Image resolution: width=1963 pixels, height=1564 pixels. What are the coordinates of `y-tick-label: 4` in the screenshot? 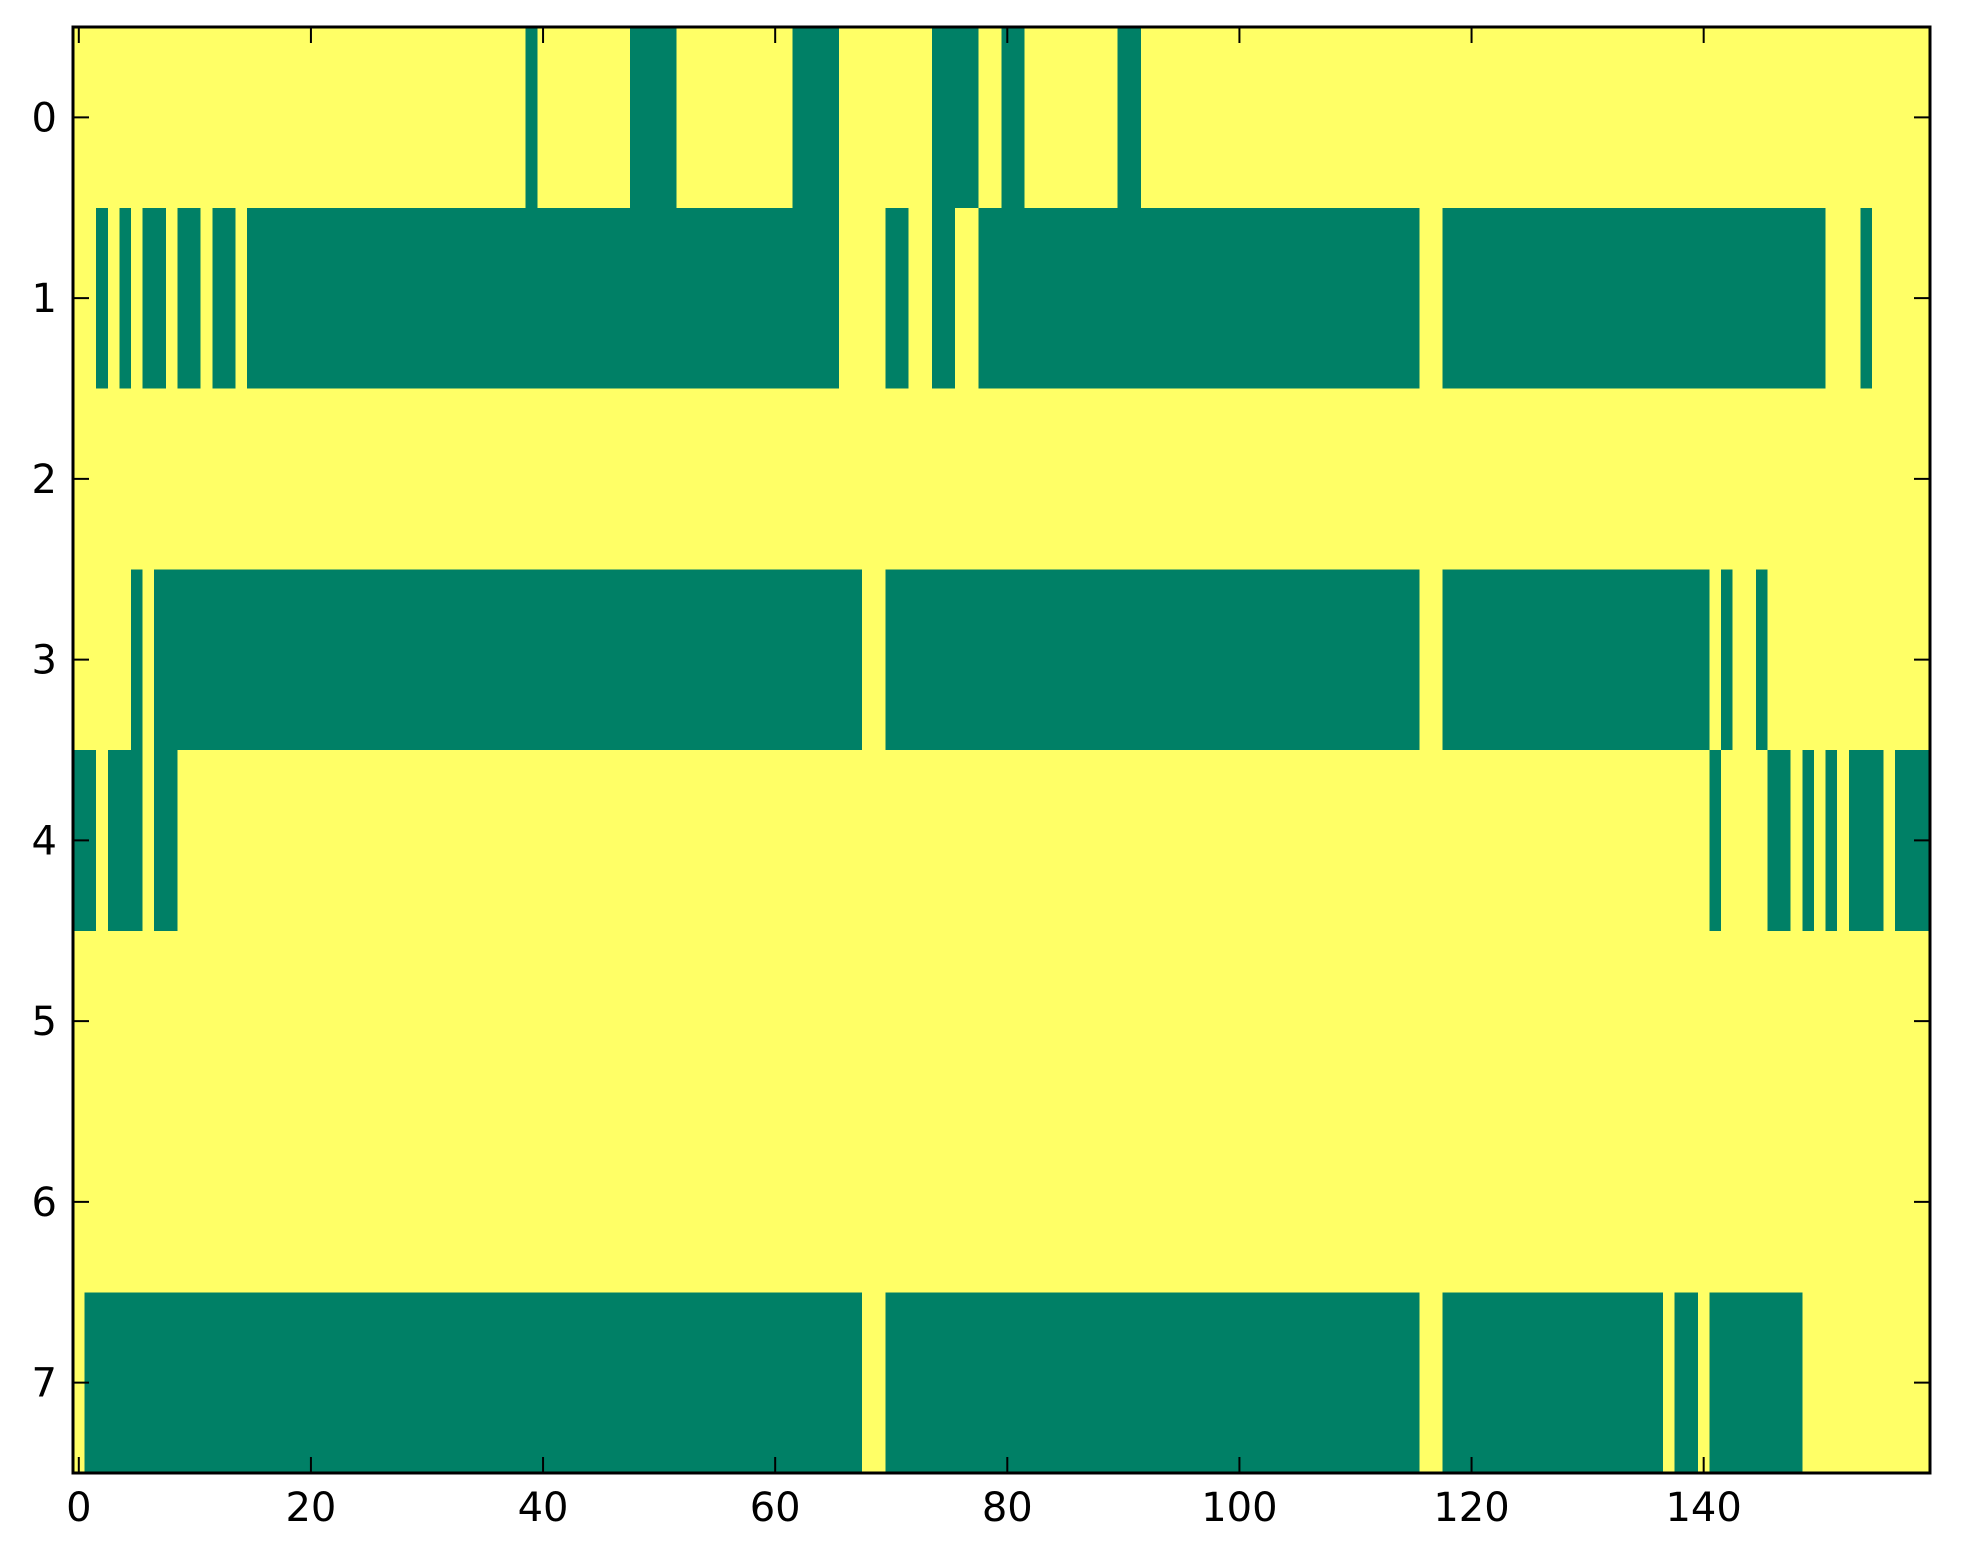 It's located at (44, 841).